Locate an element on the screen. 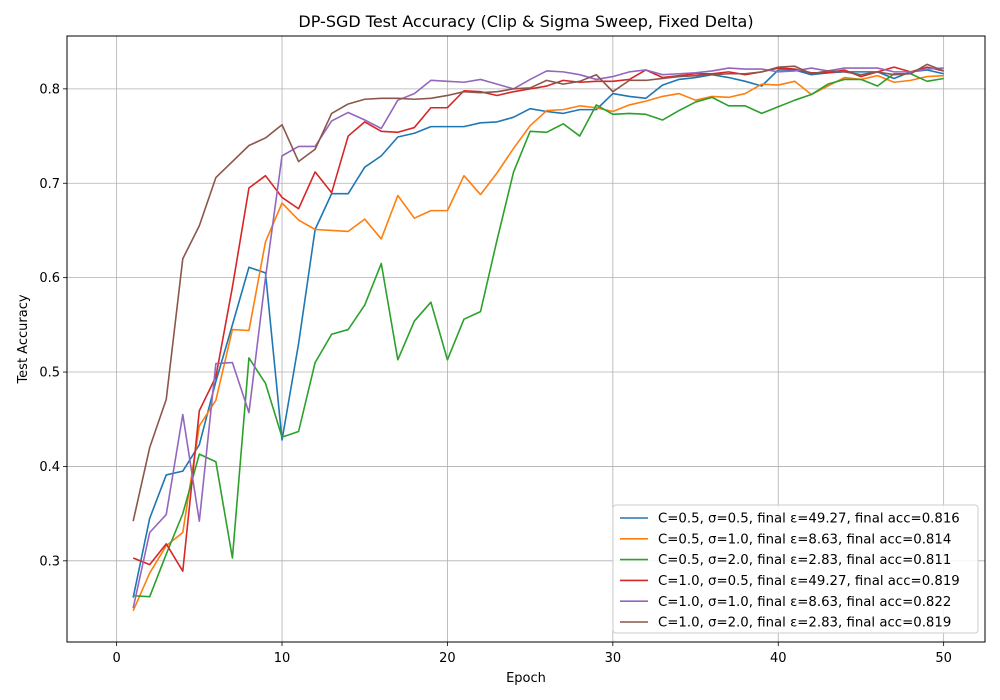 The image size is (1000, 700). y-tick-label: 0.5 is located at coordinates (49, 373).